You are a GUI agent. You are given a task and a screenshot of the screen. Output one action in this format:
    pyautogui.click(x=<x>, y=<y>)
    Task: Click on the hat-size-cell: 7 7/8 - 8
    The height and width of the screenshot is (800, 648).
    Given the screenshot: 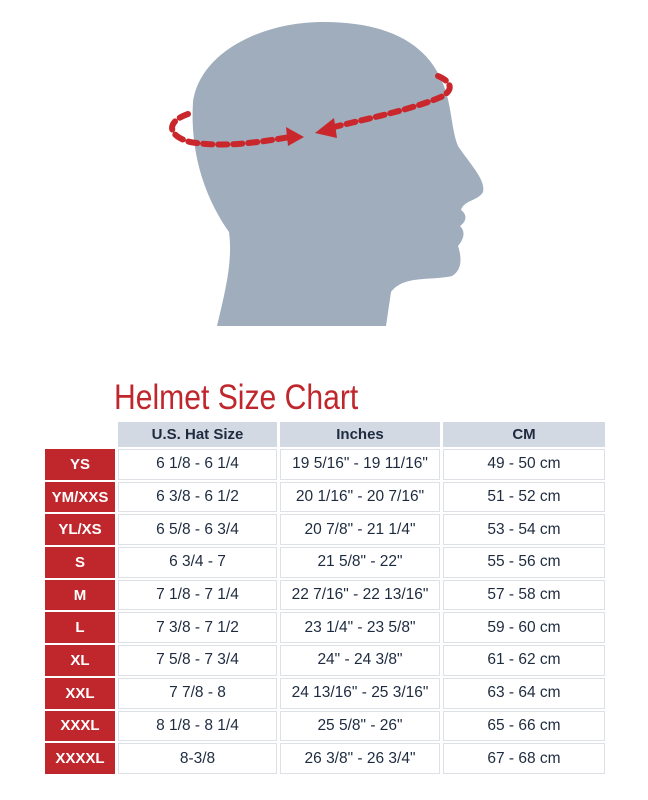 What is the action you would take?
    pyautogui.click(x=197, y=693)
    